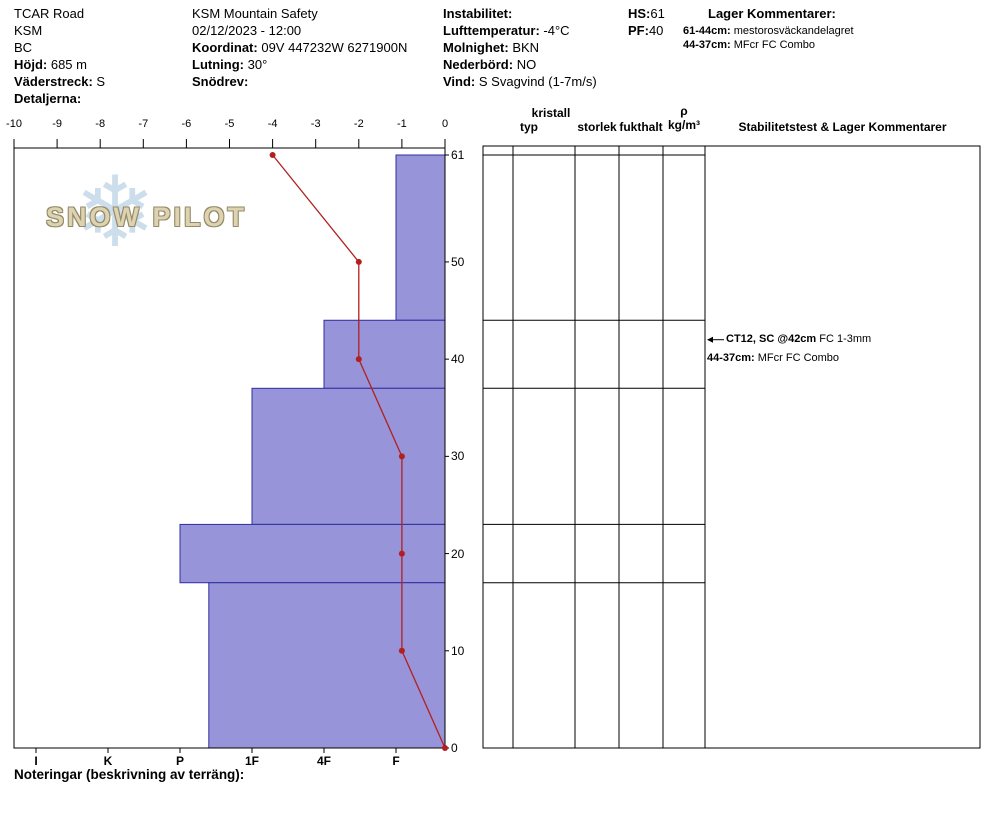 The width and height of the screenshot is (994, 840). What do you see at coordinates (186, 124) in the screenshot?
I see `temp-axis-tick-label: -6` at bounding box center [186, 124].